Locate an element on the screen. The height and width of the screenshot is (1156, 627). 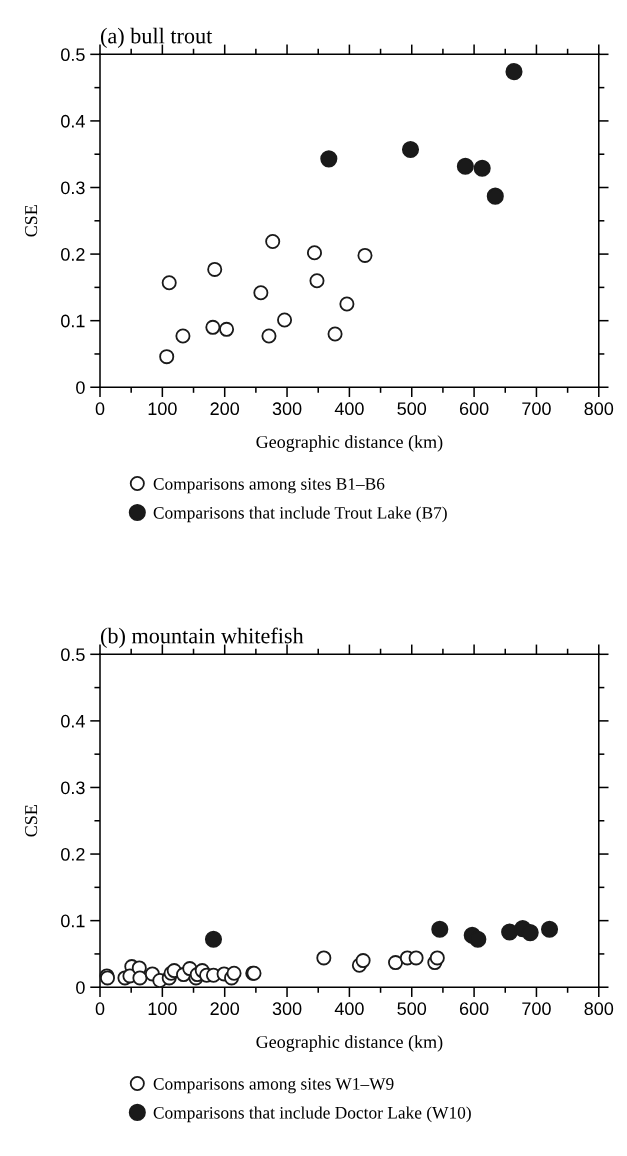
legend-label: Comparisons that include Doctor Lake (W10) is located at coordinates (312, 1114).